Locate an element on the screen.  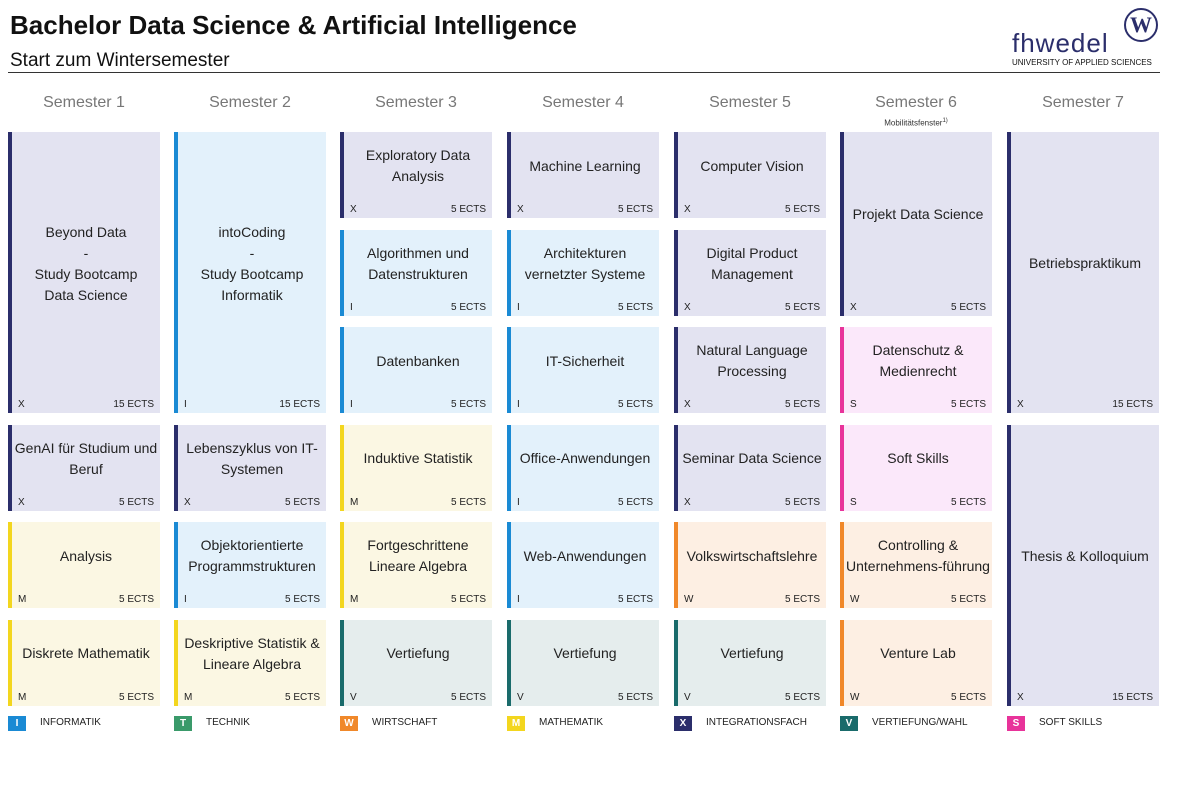
module-title: Betriebspraktikum is located at coordinates (1085, 263).